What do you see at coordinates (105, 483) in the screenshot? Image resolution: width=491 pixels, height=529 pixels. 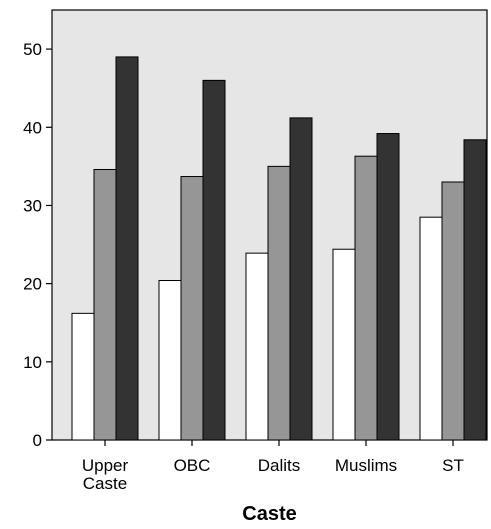 I see `x-tick-label: Caste` at bounding box center [105, 483].